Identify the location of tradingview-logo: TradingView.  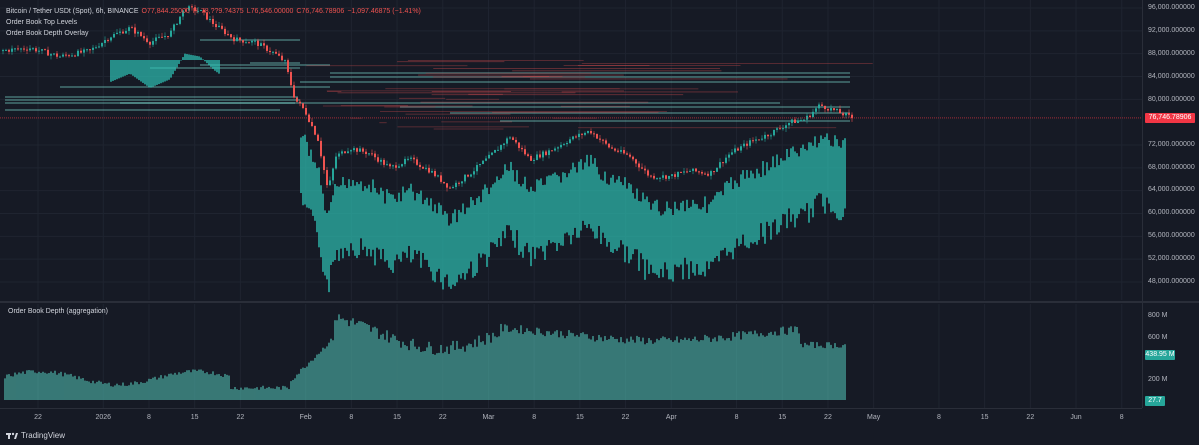
(35, 435).